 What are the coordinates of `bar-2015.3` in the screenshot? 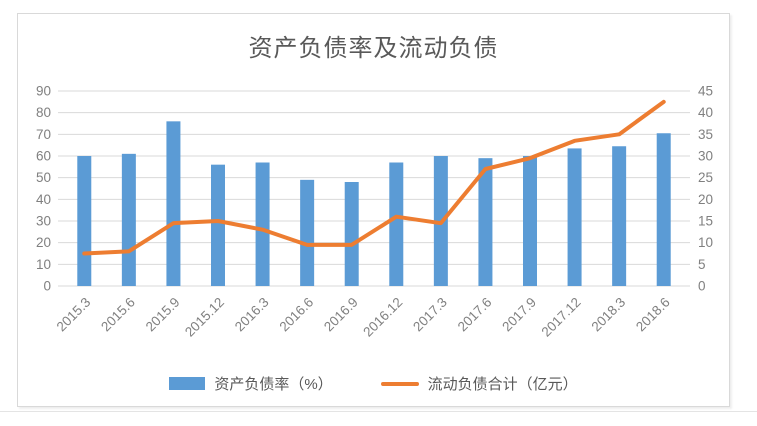 It's located at (84, 221).